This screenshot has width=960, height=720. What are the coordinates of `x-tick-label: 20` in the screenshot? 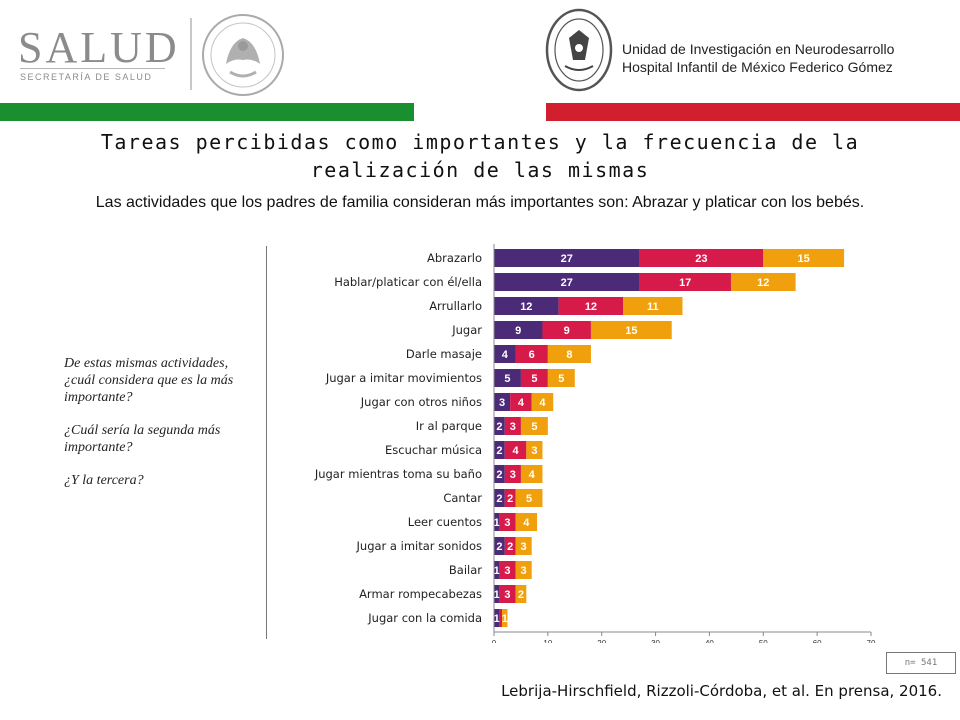 It's located at (601, 641).